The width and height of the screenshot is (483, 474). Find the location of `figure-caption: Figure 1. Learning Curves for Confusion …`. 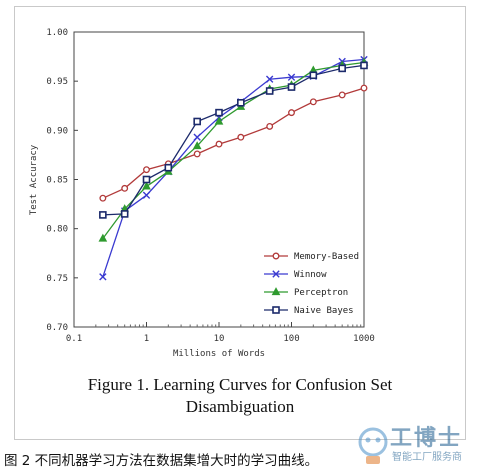

figure-caption: Figure 1. Learning Curves for Confusion … is located at coordinates (240, 396).